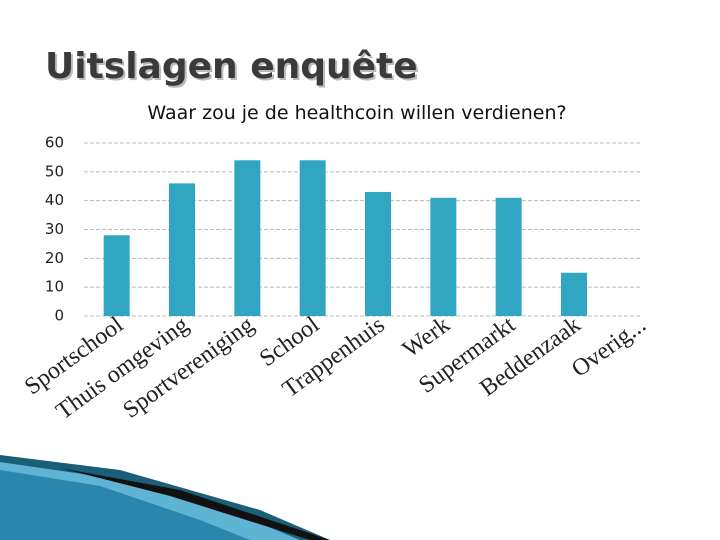  I want to click on y-tick-label: 40, so click(54, 200).